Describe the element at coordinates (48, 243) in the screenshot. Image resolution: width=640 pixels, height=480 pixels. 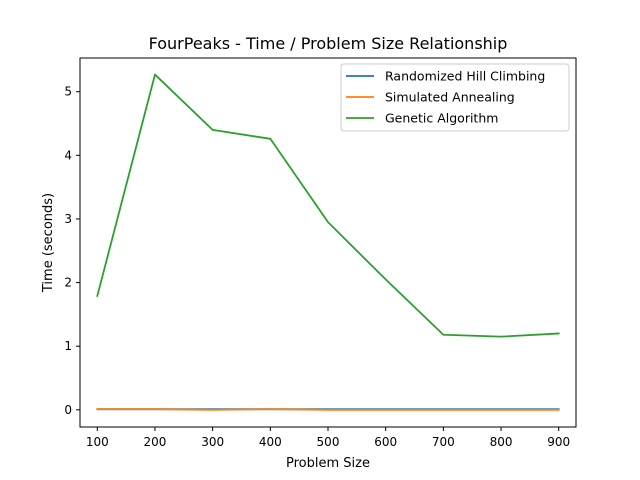
I see `y-axis-label: Time (seconds)` at that location.